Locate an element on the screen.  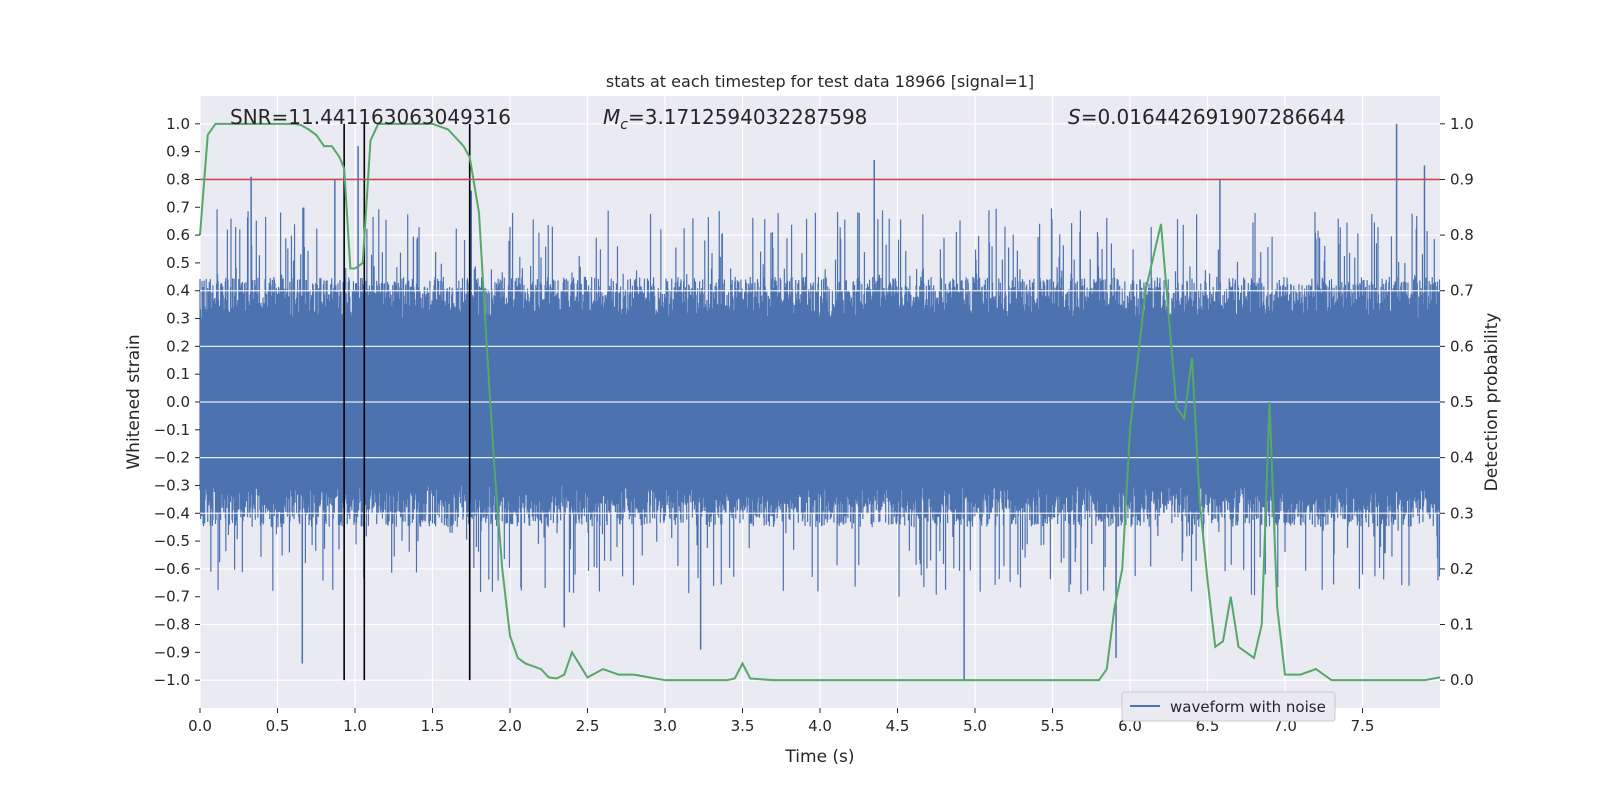
y-tick-label: −0.1 is located at coordinates (172, 430).